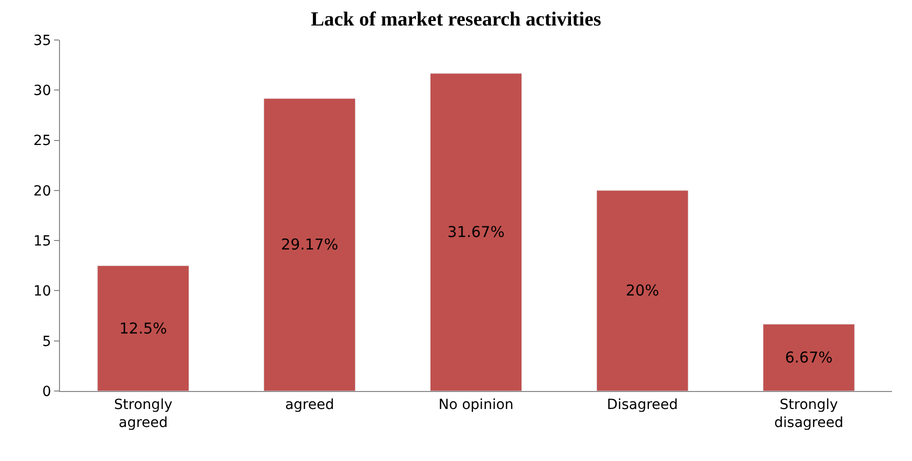 The height and width of the screenshot is (461, 912). I want to click on y-tick-label: 15, so click(42, 241).